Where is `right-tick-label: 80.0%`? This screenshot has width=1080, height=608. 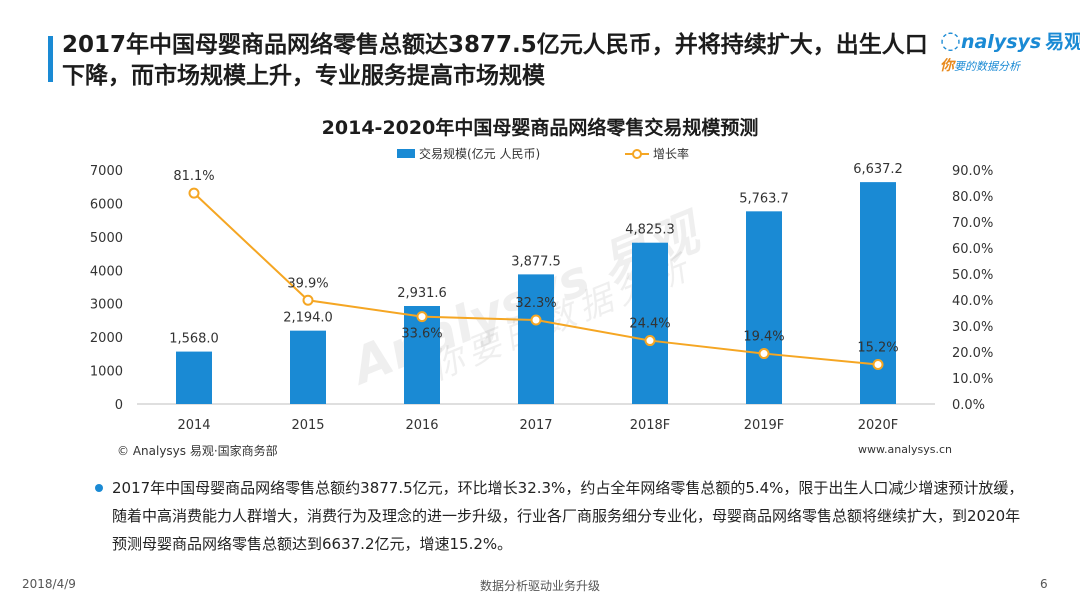
right-tick-label: 80.0% is located at coordinates (972, 197).